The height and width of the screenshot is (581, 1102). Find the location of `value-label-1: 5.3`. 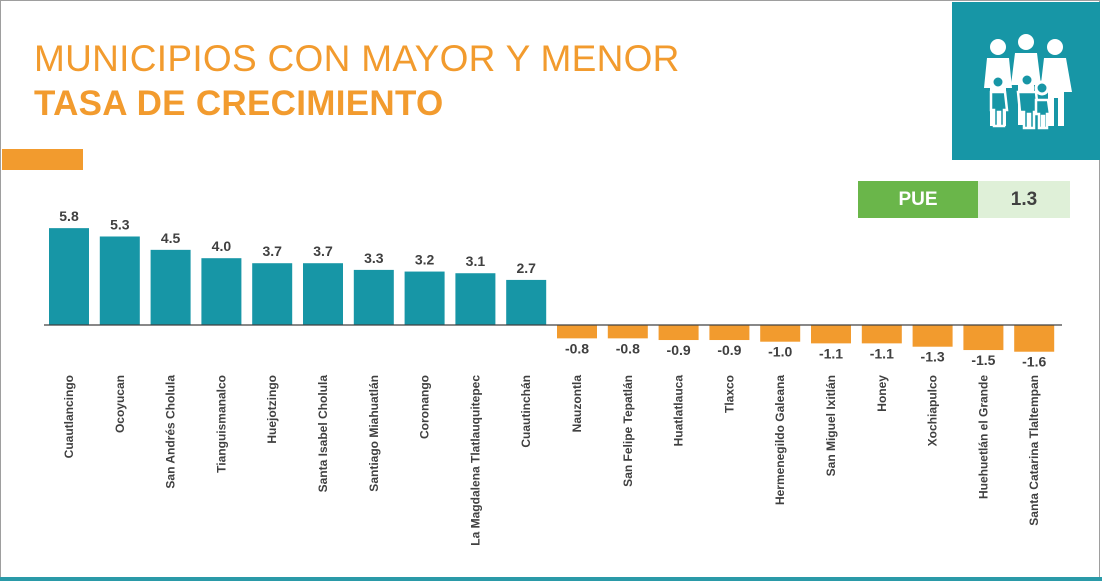

value-label-1: 5.3 is located at coordinates (120, 224).